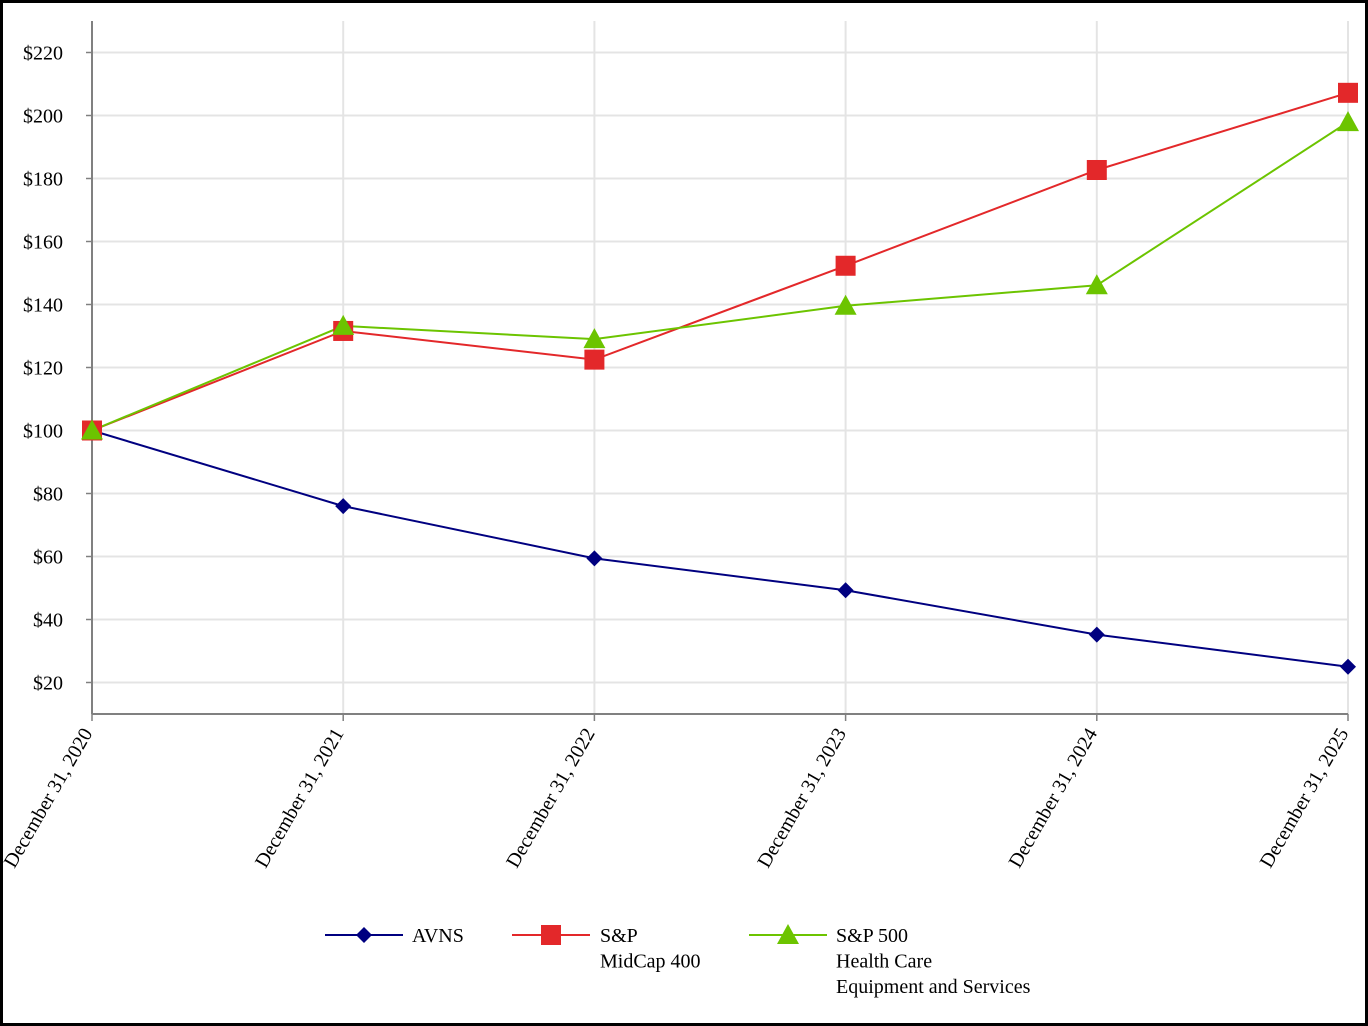 The width and height of the screenshot is (1368, 1026). Describe the element at coordinates (619, 936) in the screenshot. I see `legend-label: S&P` at that location.